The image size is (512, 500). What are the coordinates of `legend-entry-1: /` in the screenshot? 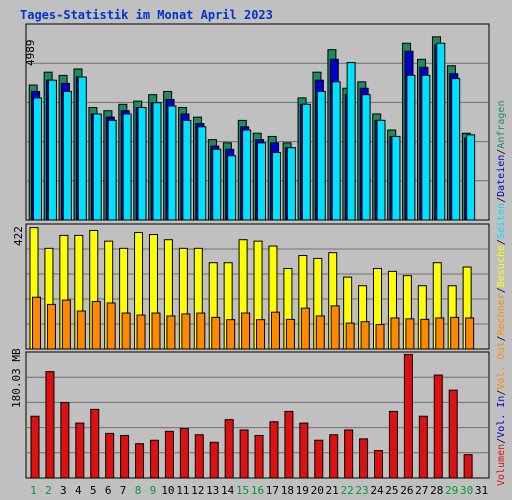 It's located at (501, 441).